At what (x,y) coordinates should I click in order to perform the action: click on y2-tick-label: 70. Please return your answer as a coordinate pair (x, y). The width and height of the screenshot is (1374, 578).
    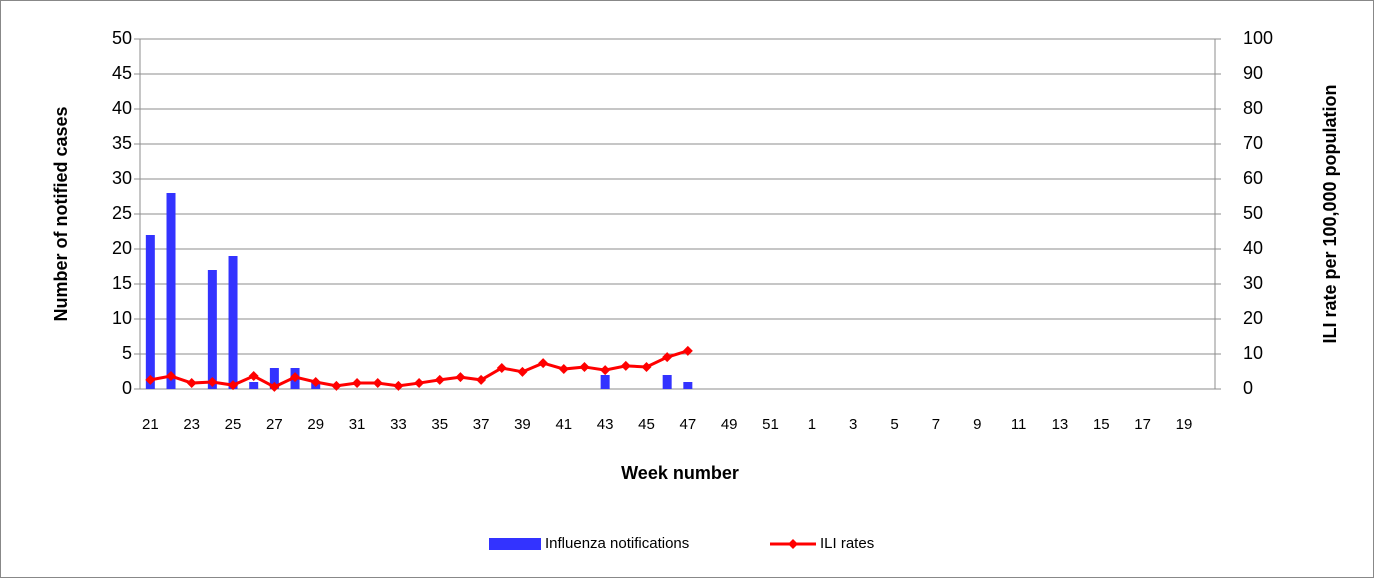
    Looking at the image, I should click on (1253, 143).